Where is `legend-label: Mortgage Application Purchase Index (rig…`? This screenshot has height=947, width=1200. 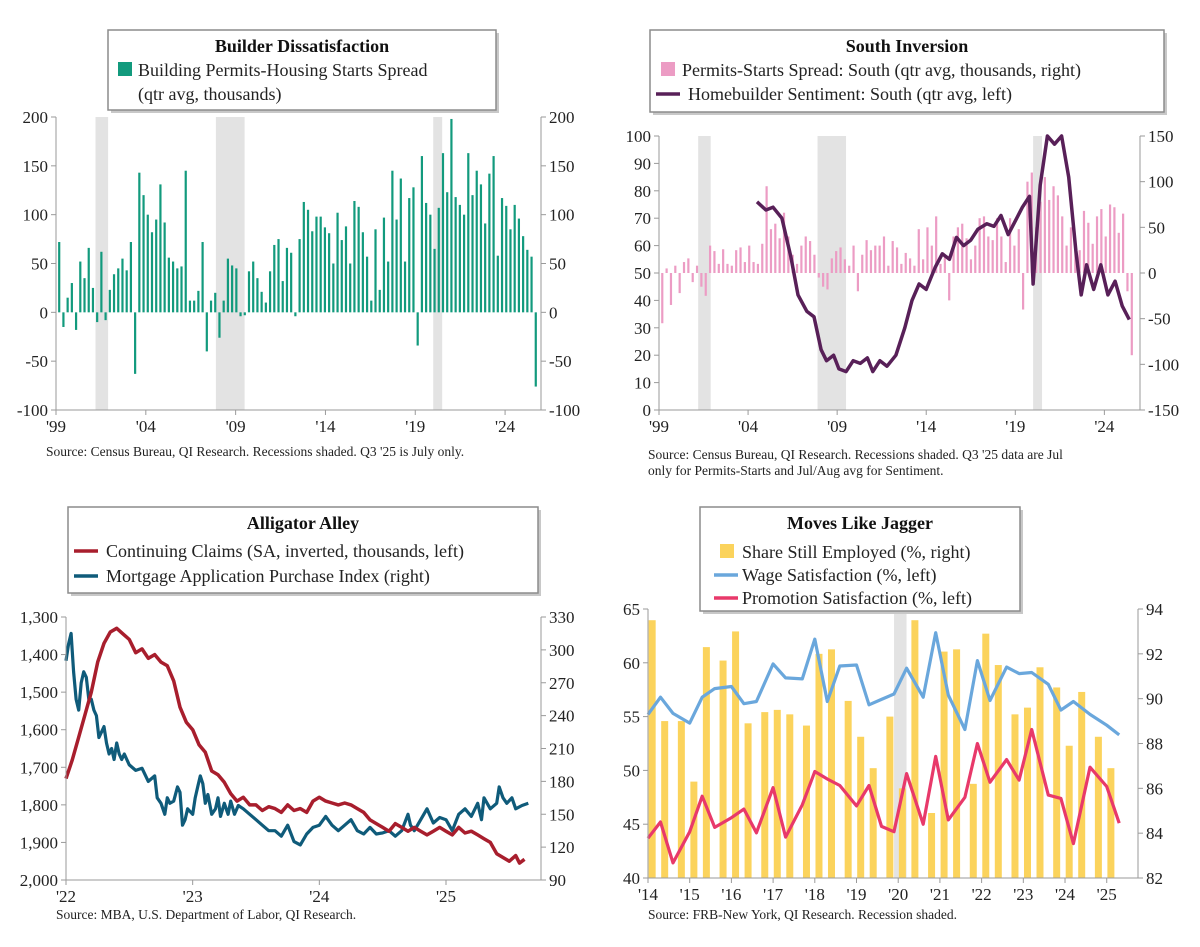
legend-label: Mortgage Application Purchase Index (rig… is located at coordinates (268, 576).